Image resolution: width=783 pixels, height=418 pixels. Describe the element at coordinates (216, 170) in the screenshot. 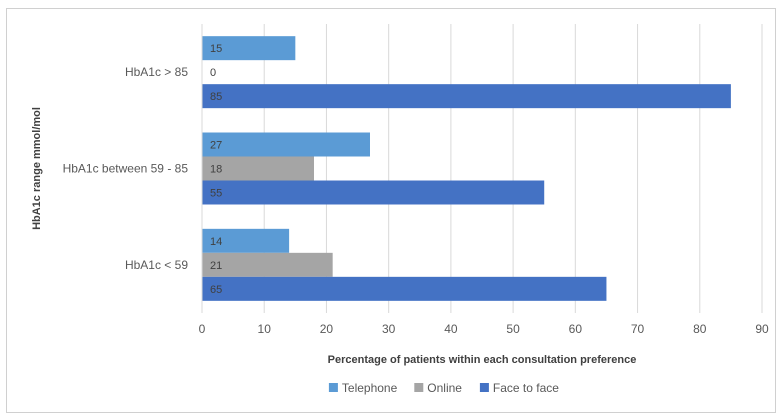

I see `data-label-online-hba1c-between-59-85: 18` at that location.